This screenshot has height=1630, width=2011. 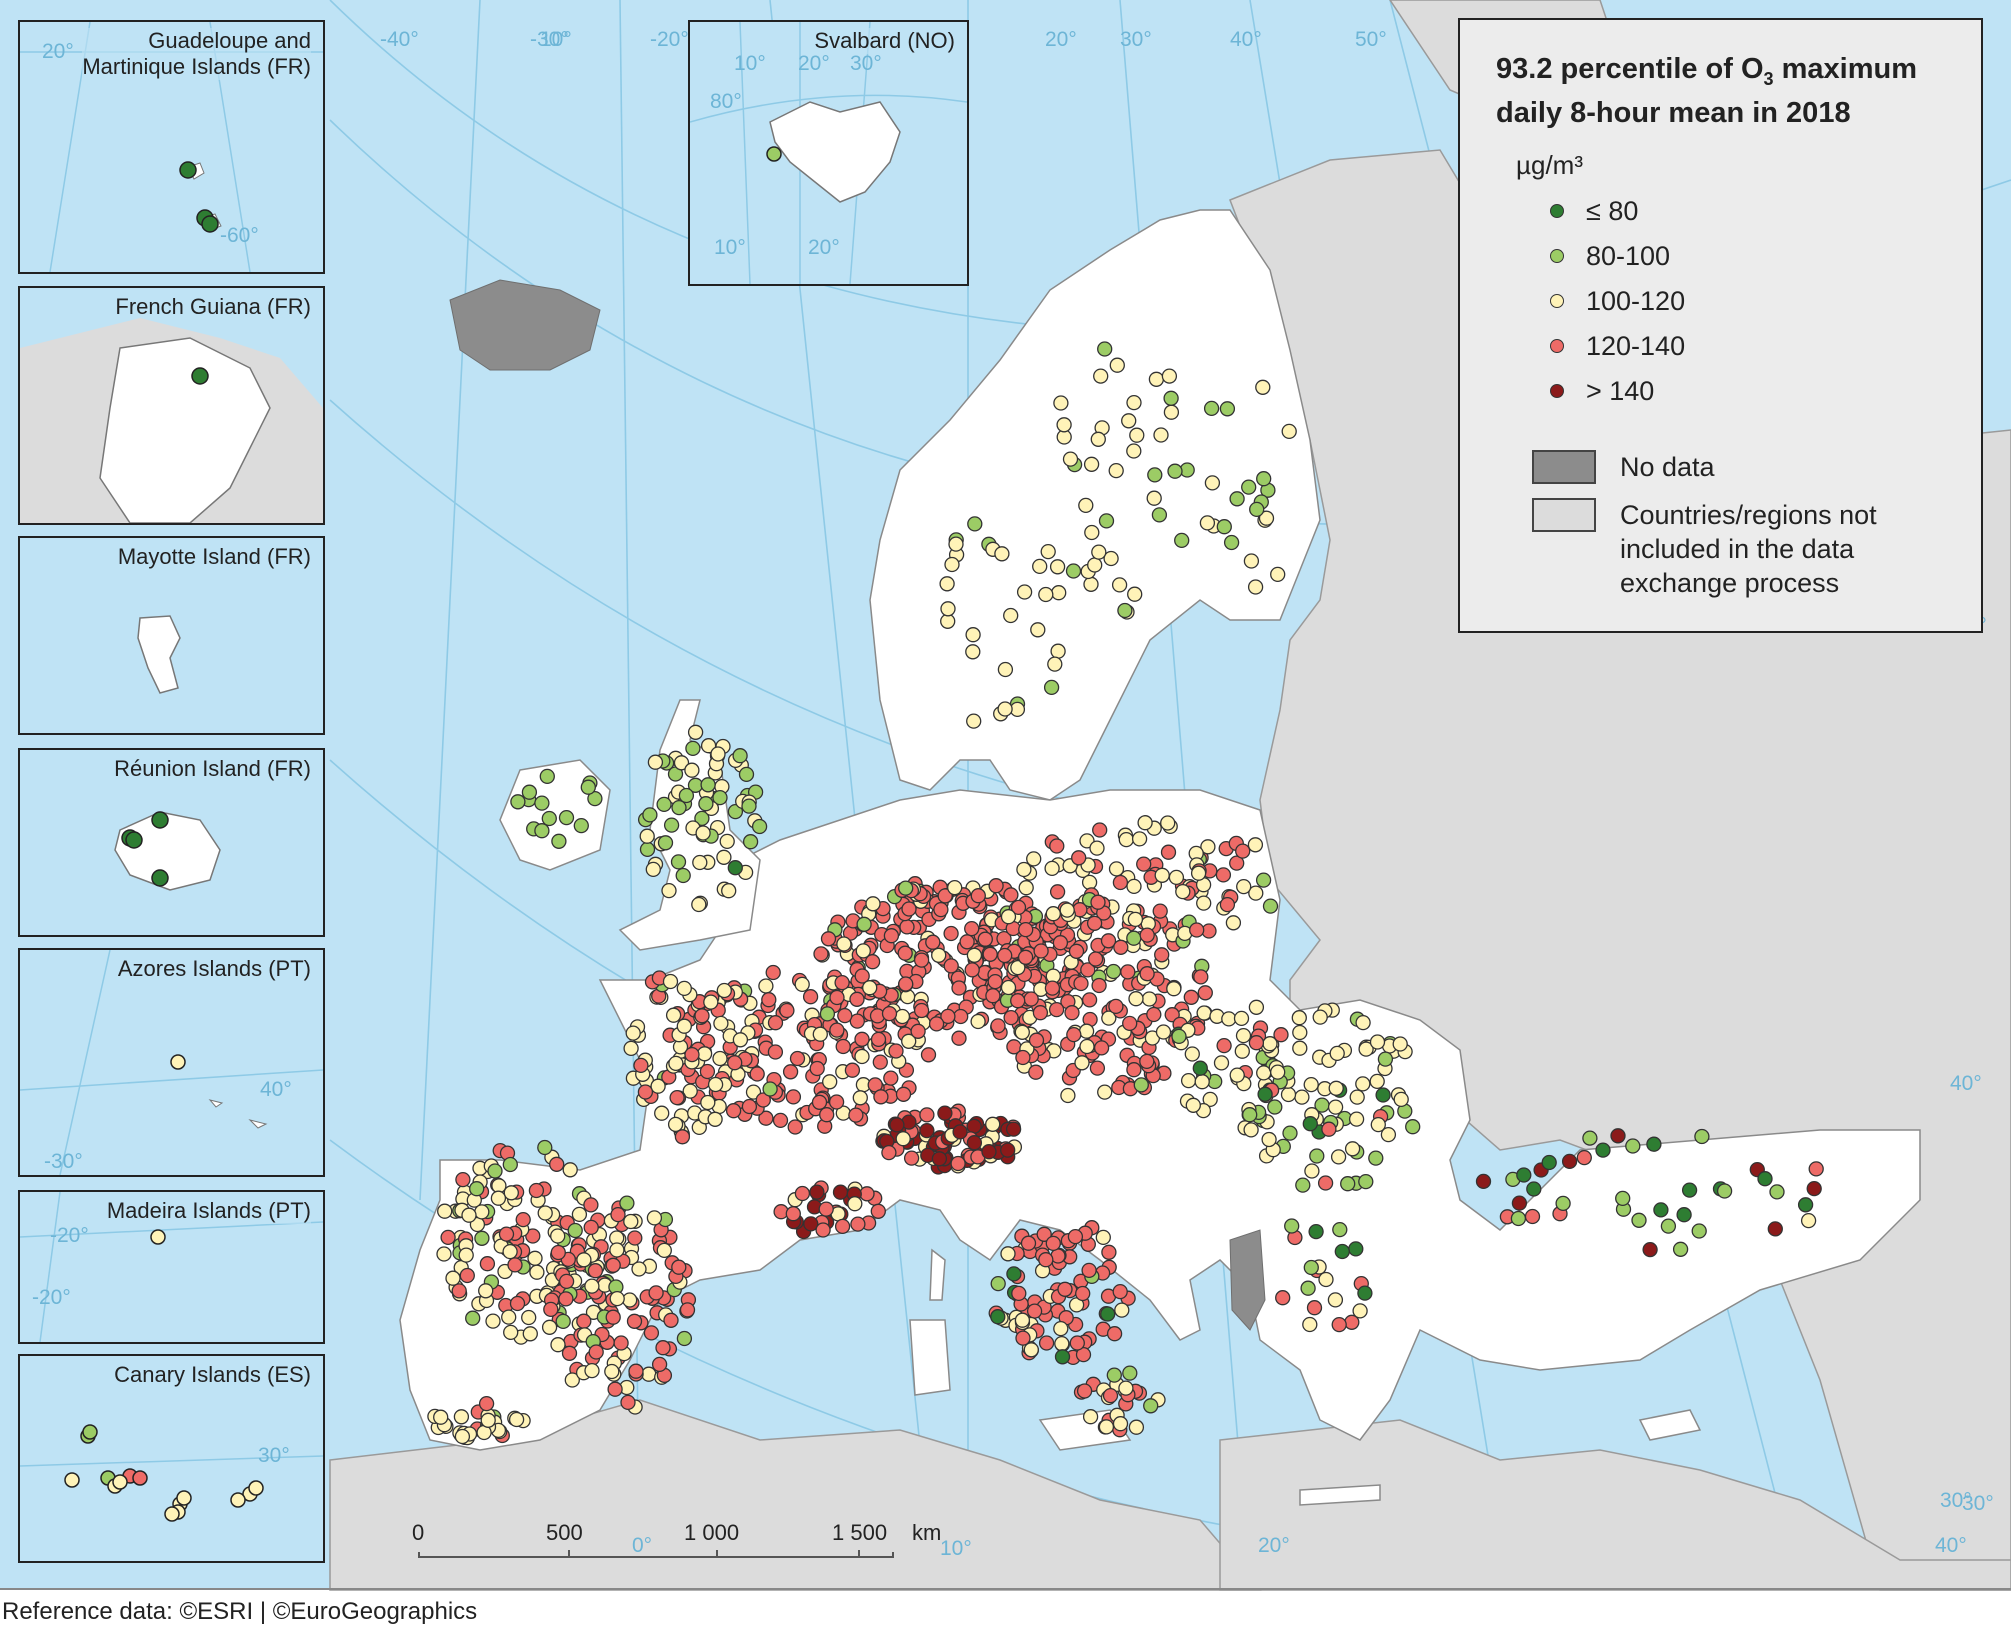 What do you see at coordinates (717, 1554) in the screenshot?
I see `scale-tick` at bounding box center [717, 1554].